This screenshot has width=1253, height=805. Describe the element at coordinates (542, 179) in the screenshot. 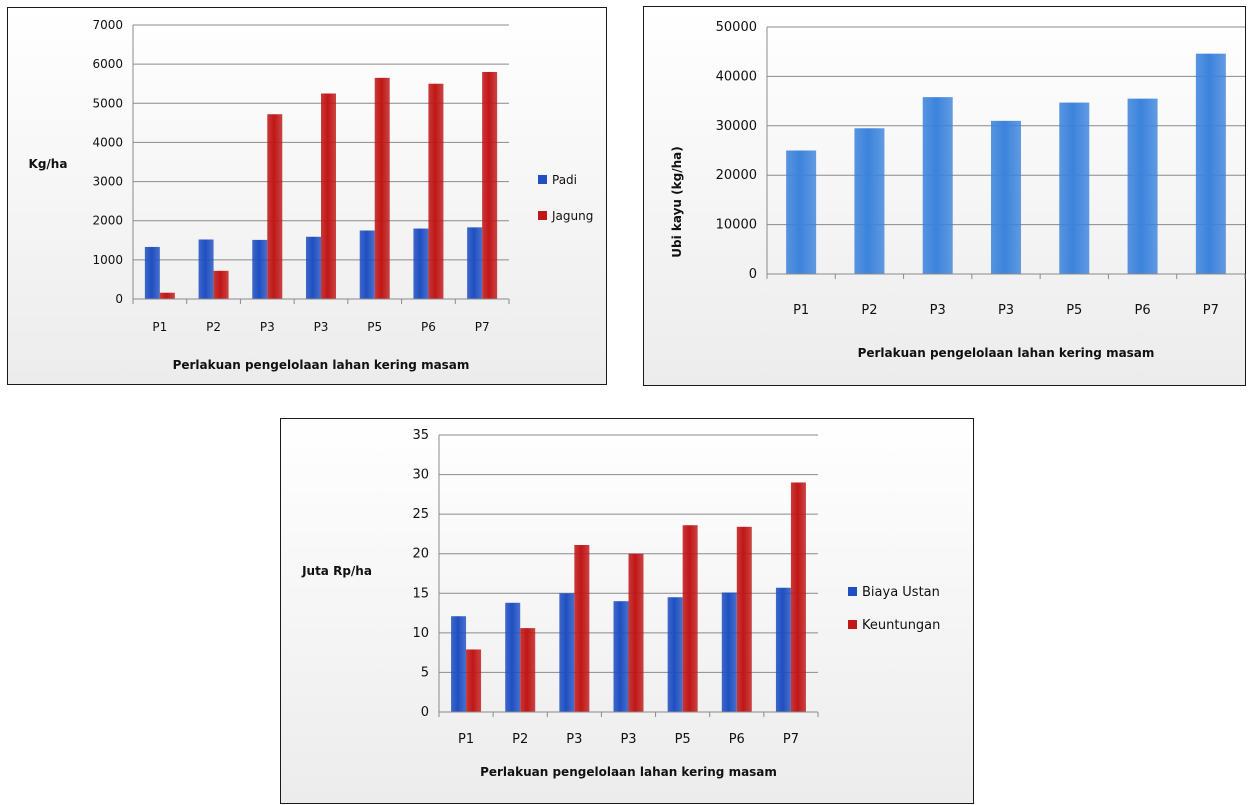

I see `legend-swatch-padi` at that location.